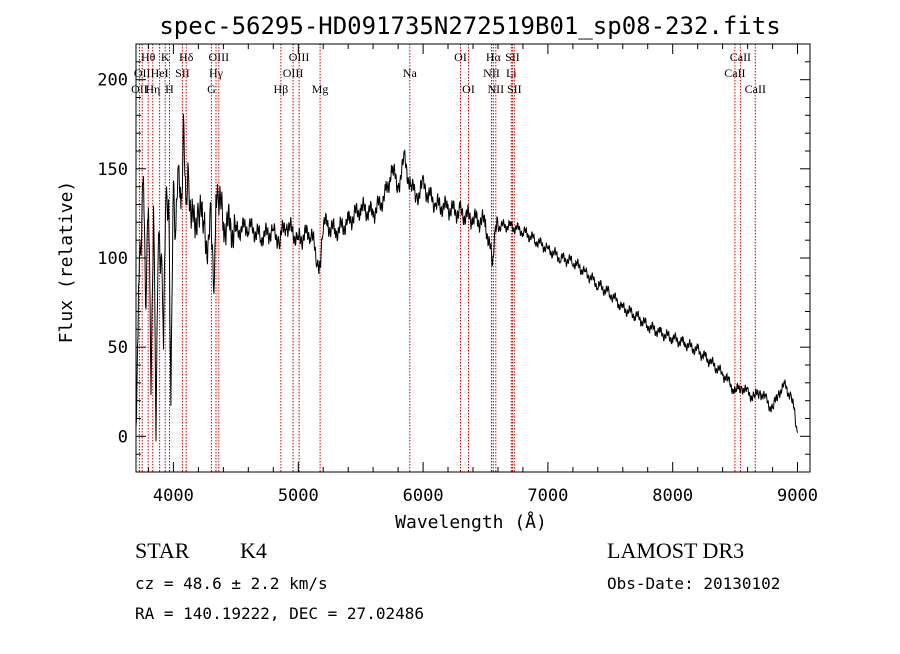 This screenshot has width=900, height=654. I want to click on line-marker-label-h: H, so click(169, 89).